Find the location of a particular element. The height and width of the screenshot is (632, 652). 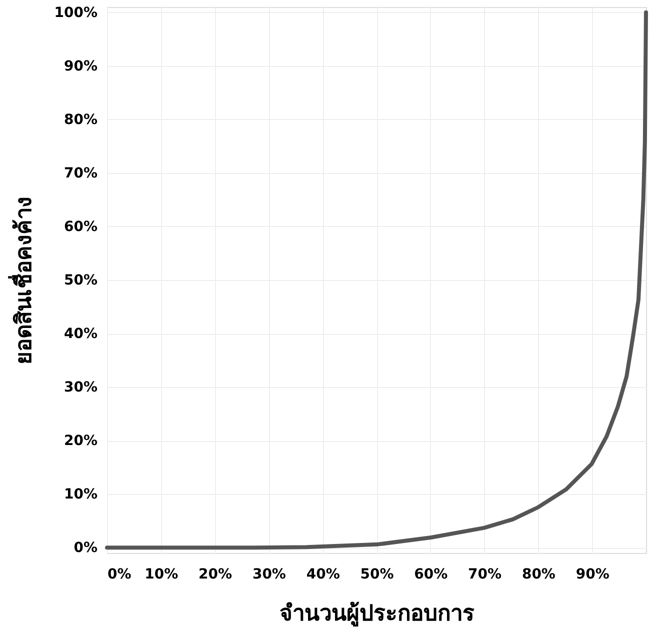

x-tick-label: 80% is located at coordinates (539, 574).